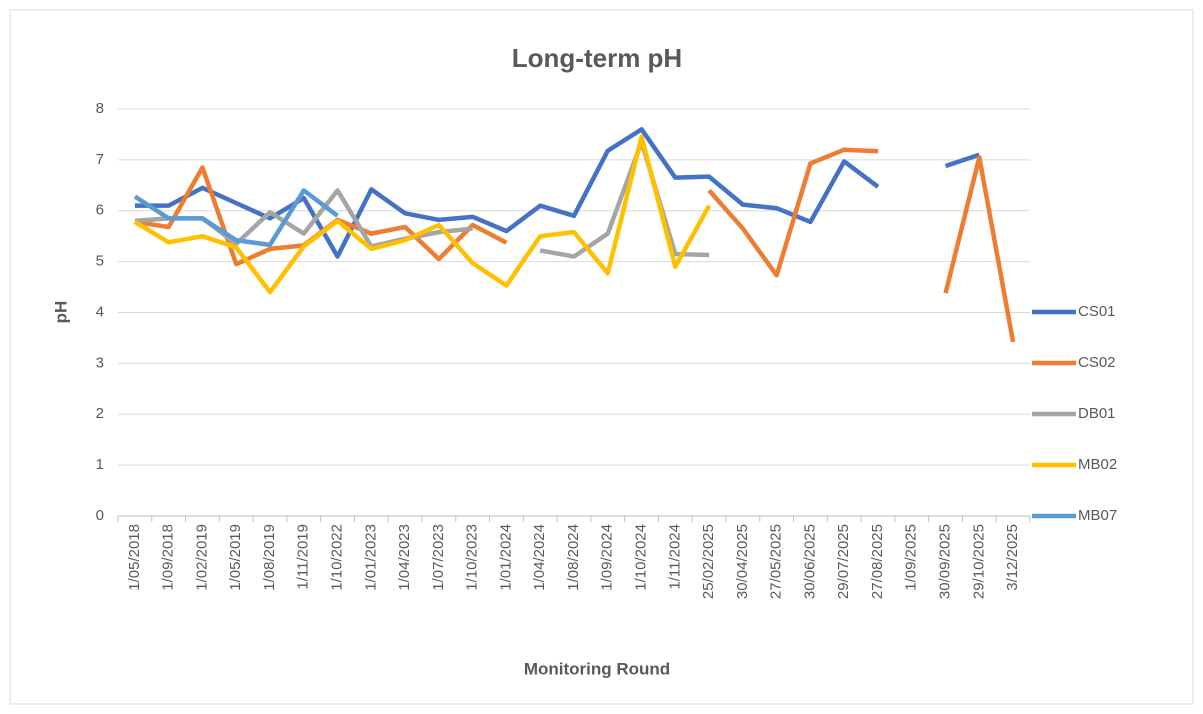 The image size is (1203, 714). What do you see at coordinates (100, 413) in the screenshot?
I see `y-tick-label: 2` at bounding box center [100, 413].